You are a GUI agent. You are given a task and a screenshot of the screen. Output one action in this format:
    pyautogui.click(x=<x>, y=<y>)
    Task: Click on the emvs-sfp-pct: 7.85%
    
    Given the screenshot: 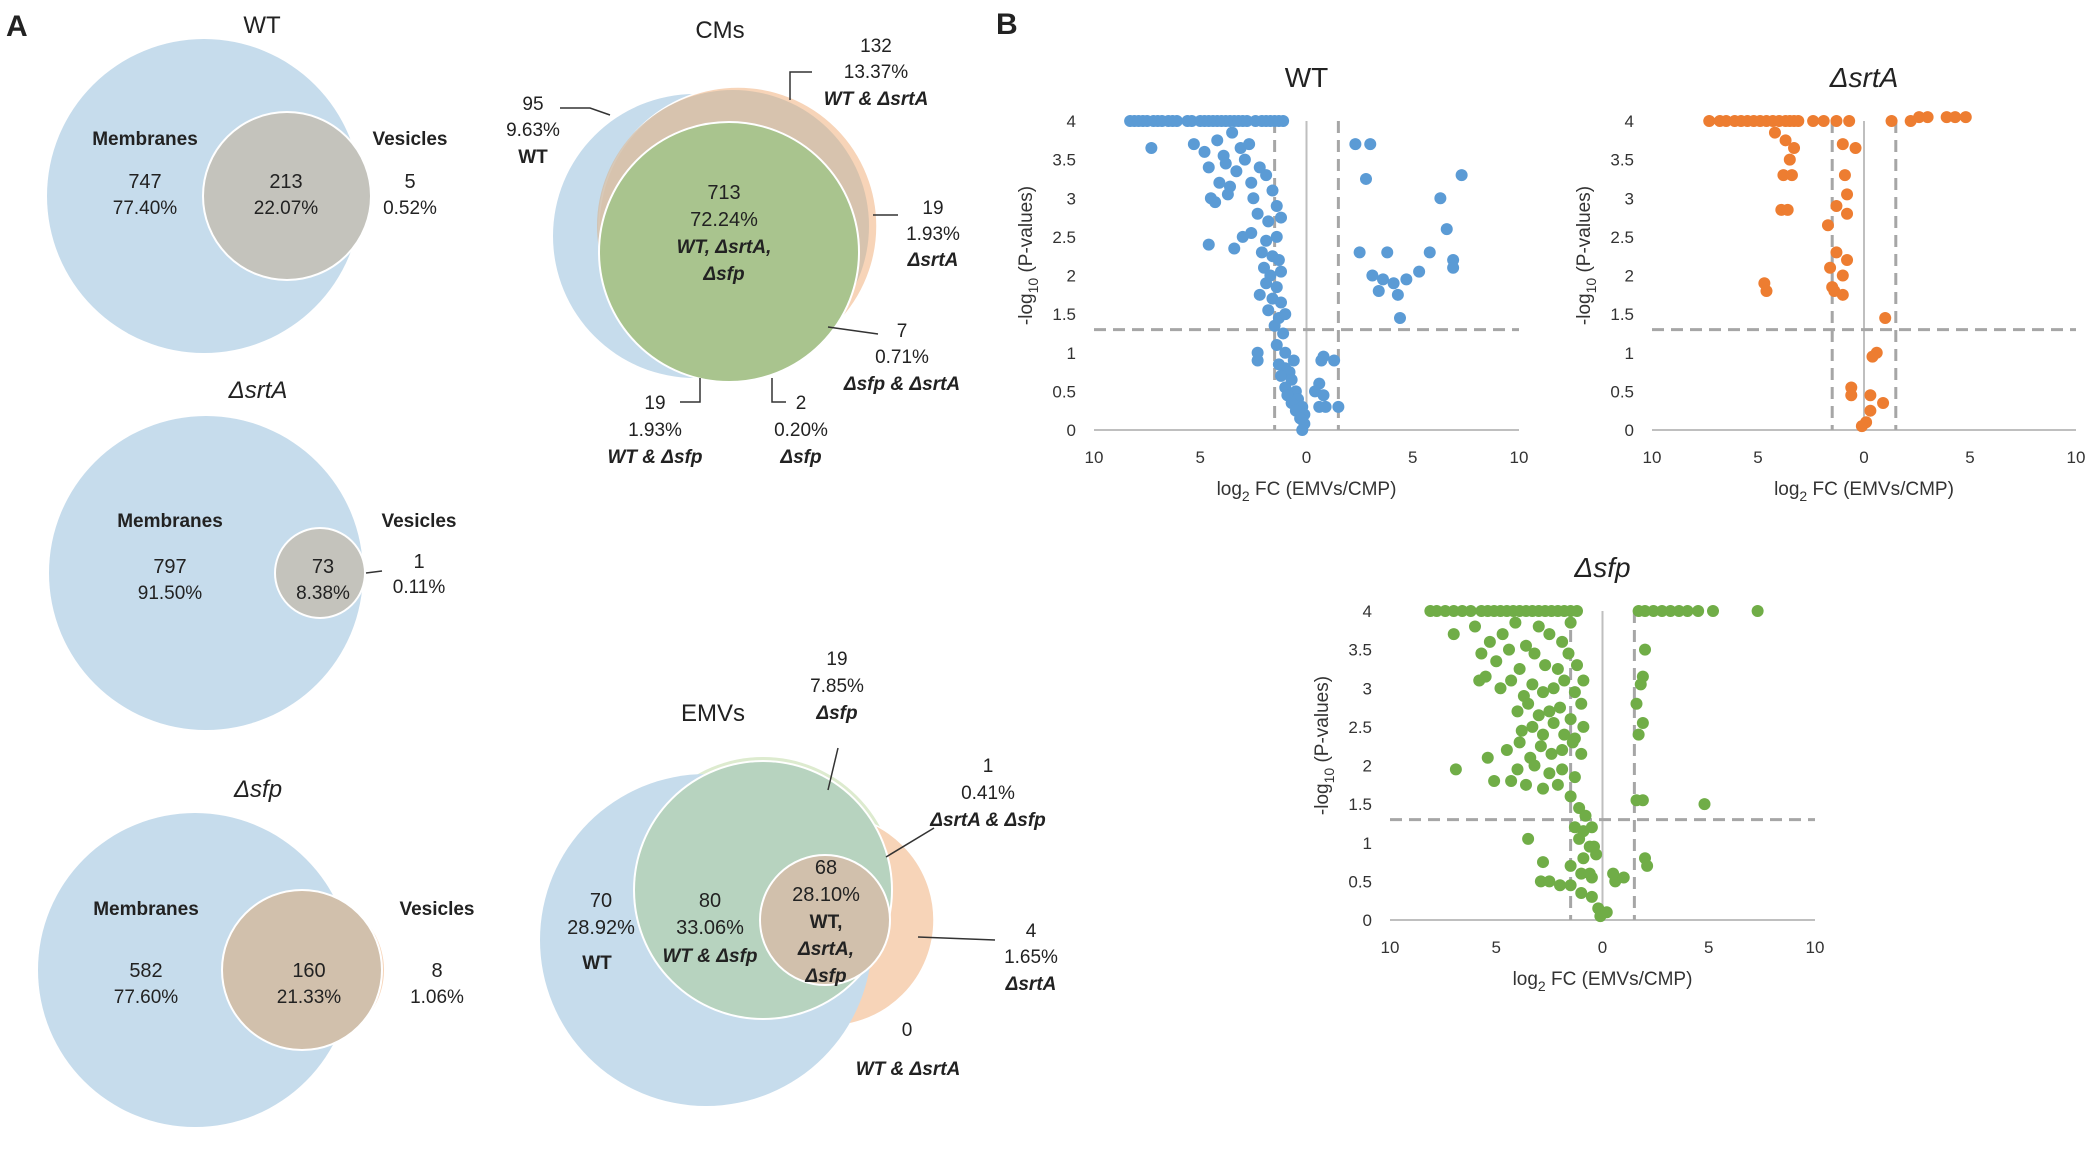 What is the action you would take?
    pyautogui.click(x=837, y=686)
    